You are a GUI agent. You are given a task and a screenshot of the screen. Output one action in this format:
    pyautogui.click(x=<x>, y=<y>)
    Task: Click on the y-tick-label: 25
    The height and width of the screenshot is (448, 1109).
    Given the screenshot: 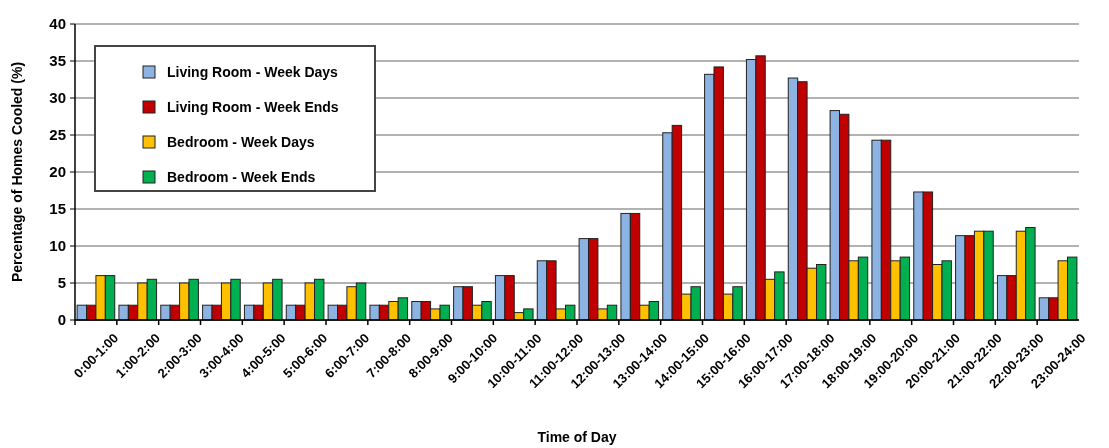 What is the action you would take?
    pyautogui.click(x=57, y=135)
    